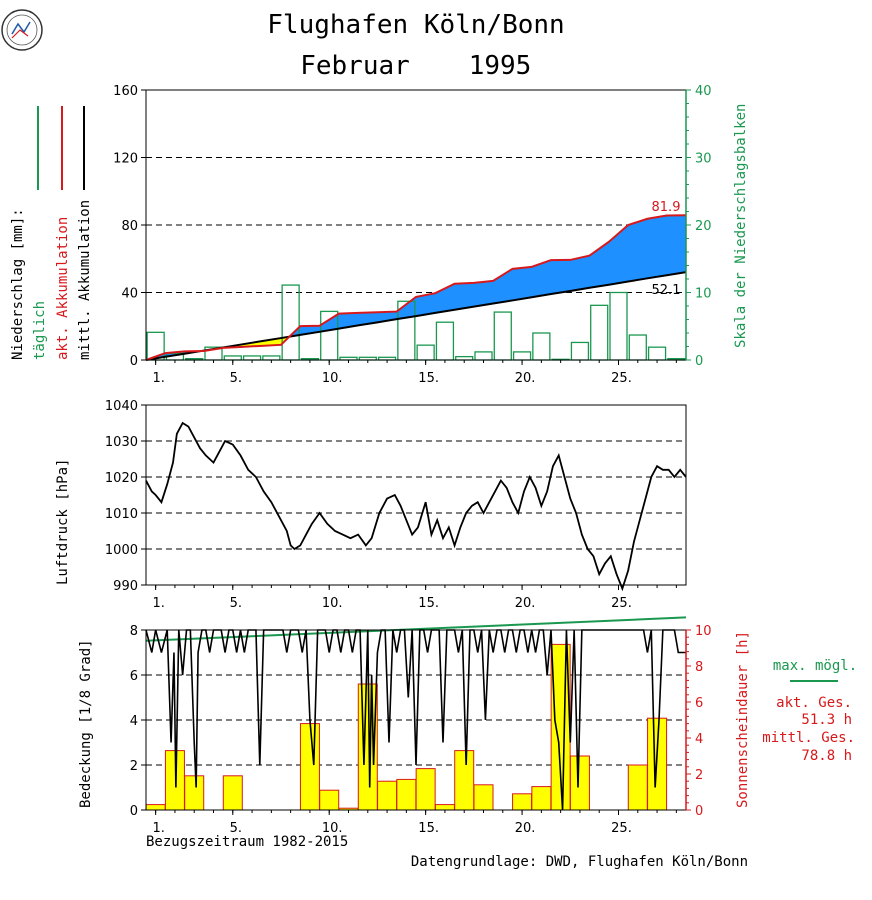  Describe the element at coordinates (741, 226) in the screenshot. I see `precip-right-ylabel: Skala der Niederschlagsbalken` at that location.